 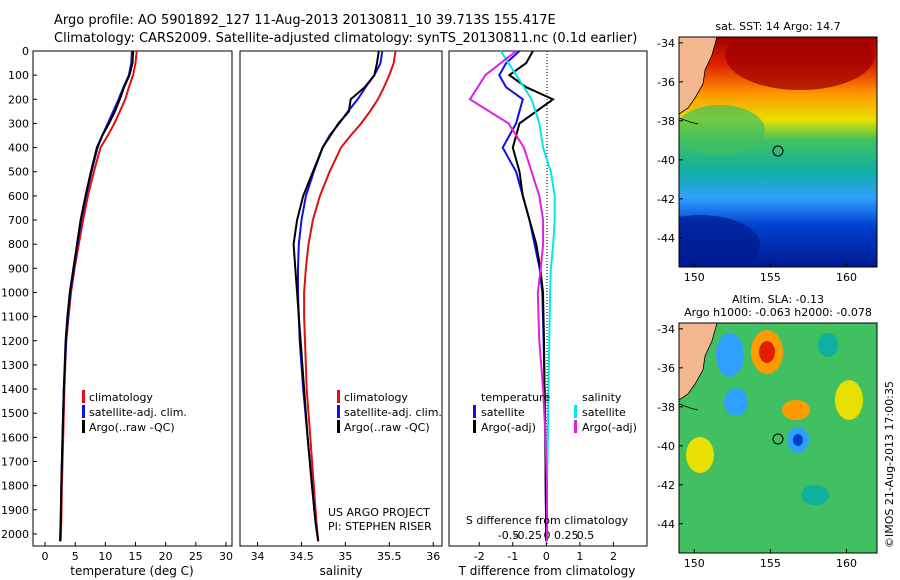 I want to click on legend-header-temperature: temperature, so click(x=515, y=397).